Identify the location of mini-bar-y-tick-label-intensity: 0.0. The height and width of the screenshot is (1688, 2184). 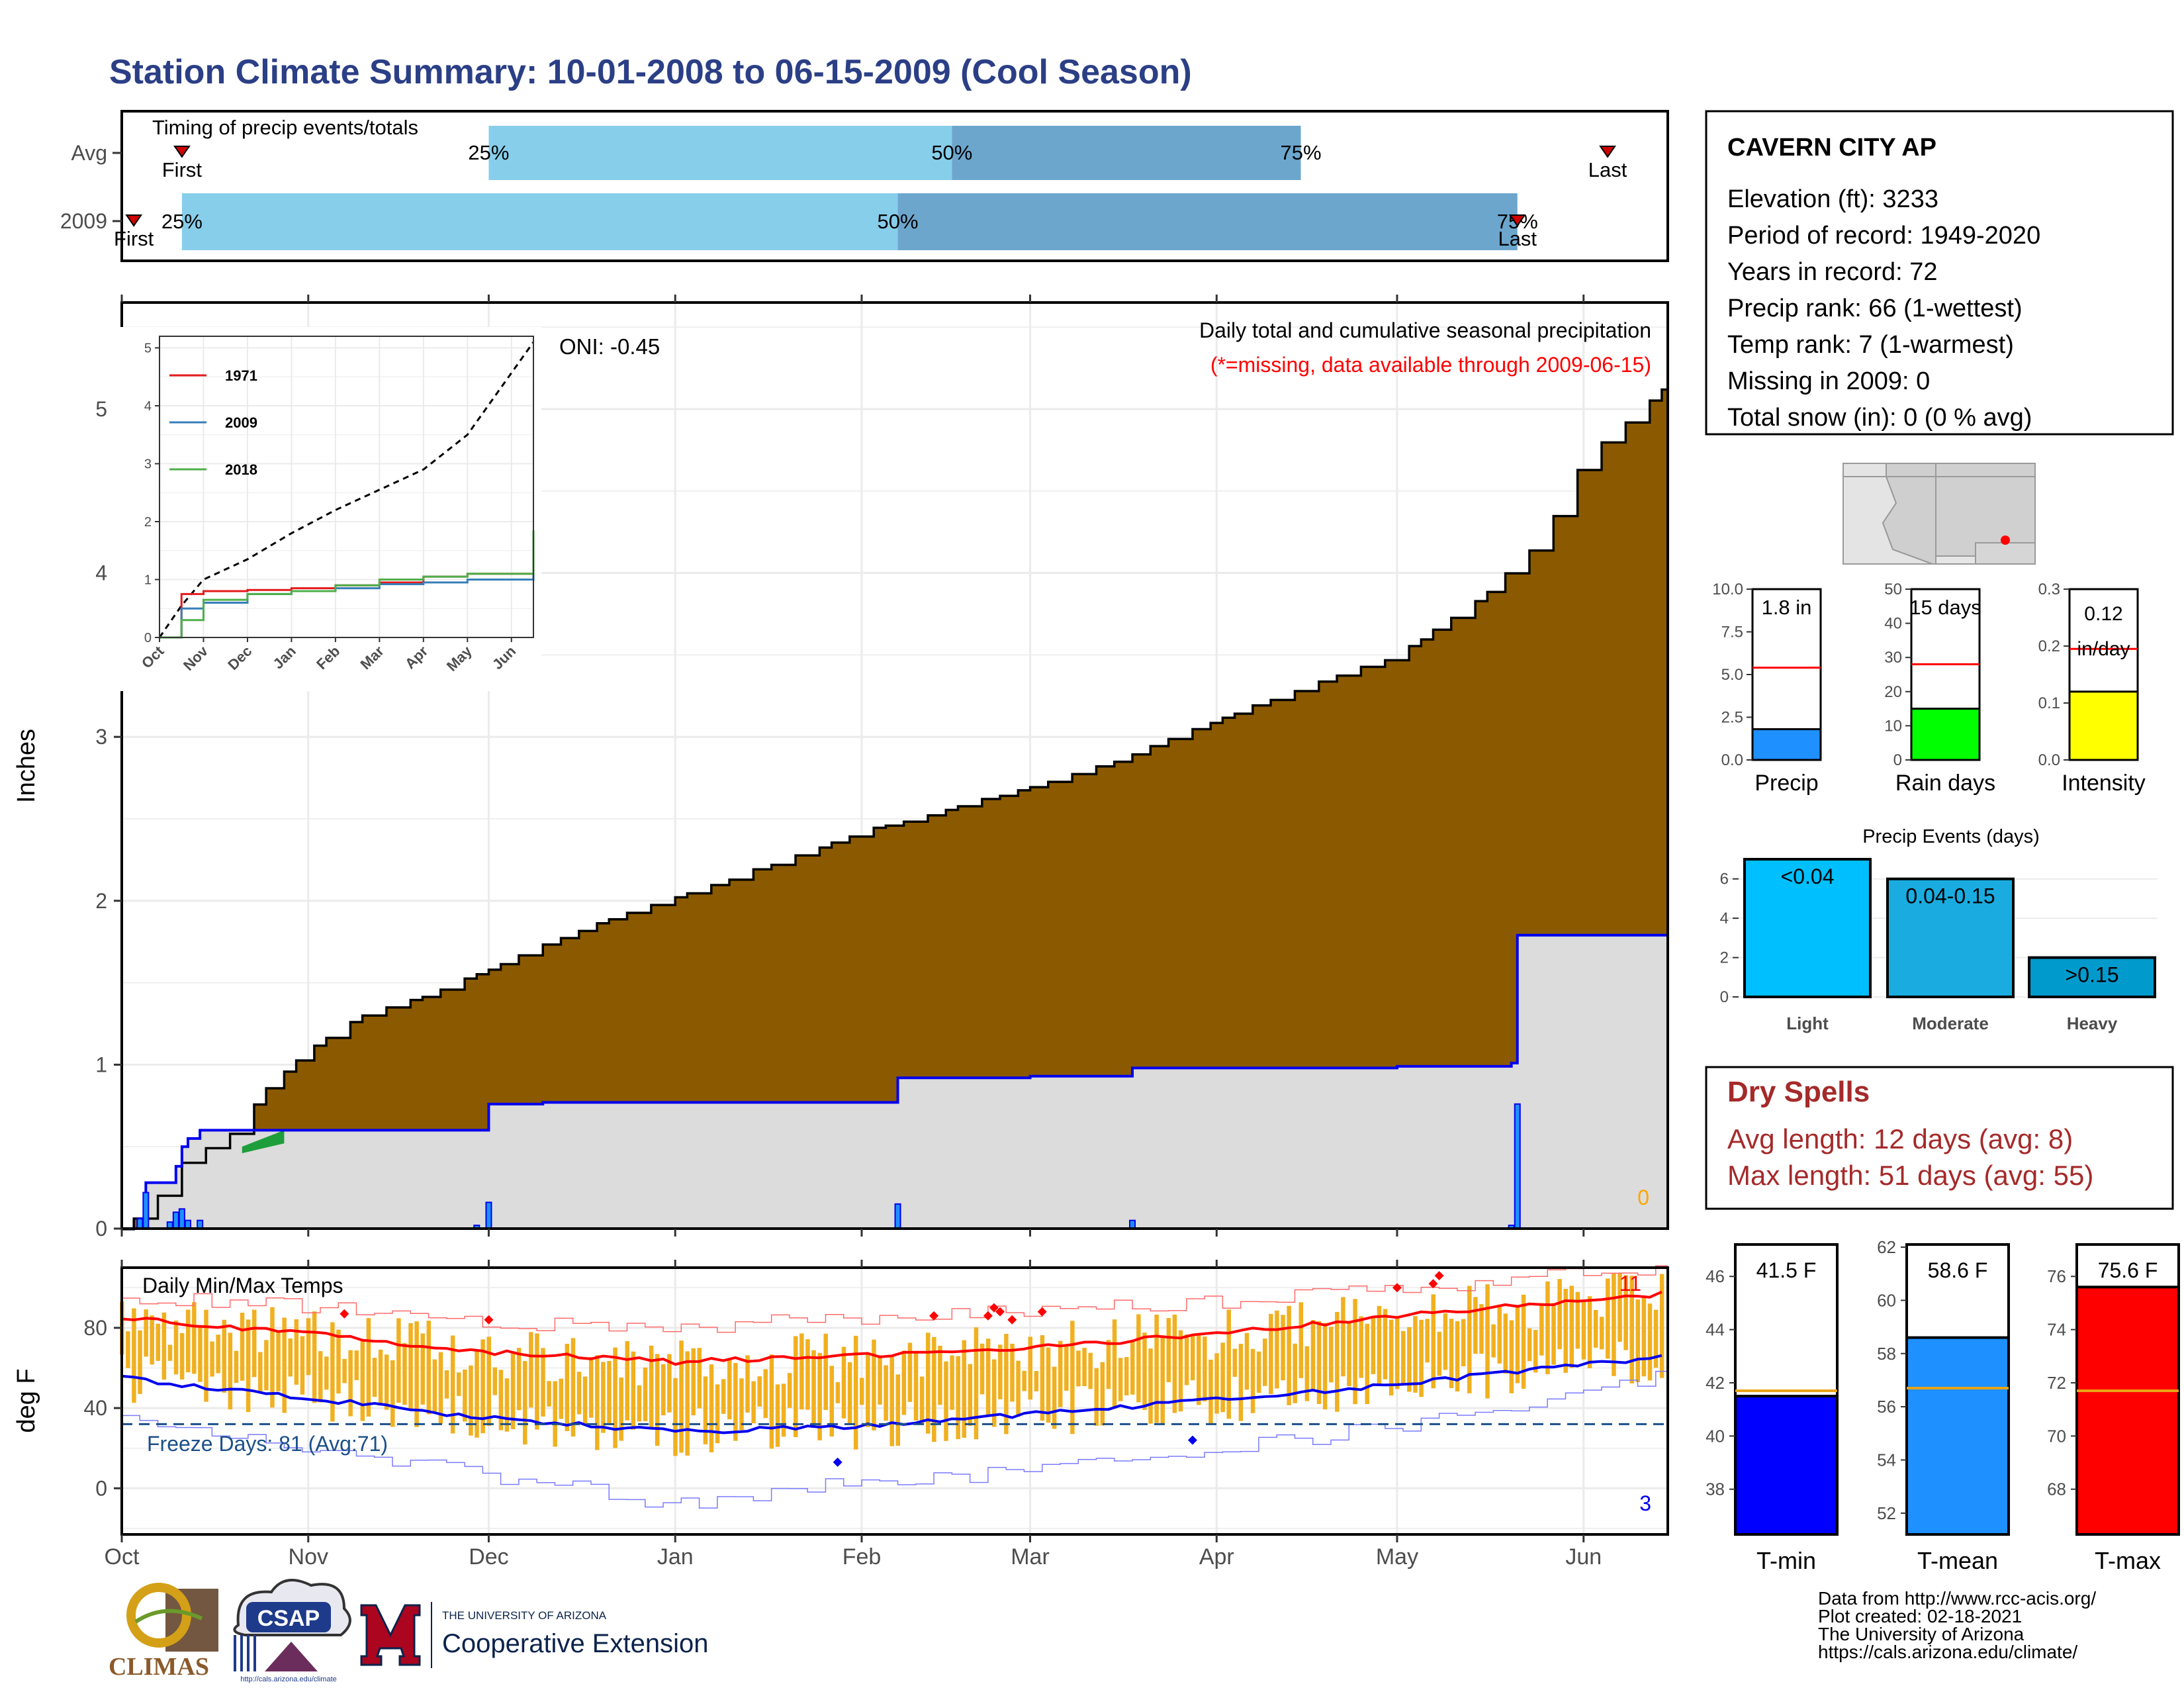
(2049, 760).